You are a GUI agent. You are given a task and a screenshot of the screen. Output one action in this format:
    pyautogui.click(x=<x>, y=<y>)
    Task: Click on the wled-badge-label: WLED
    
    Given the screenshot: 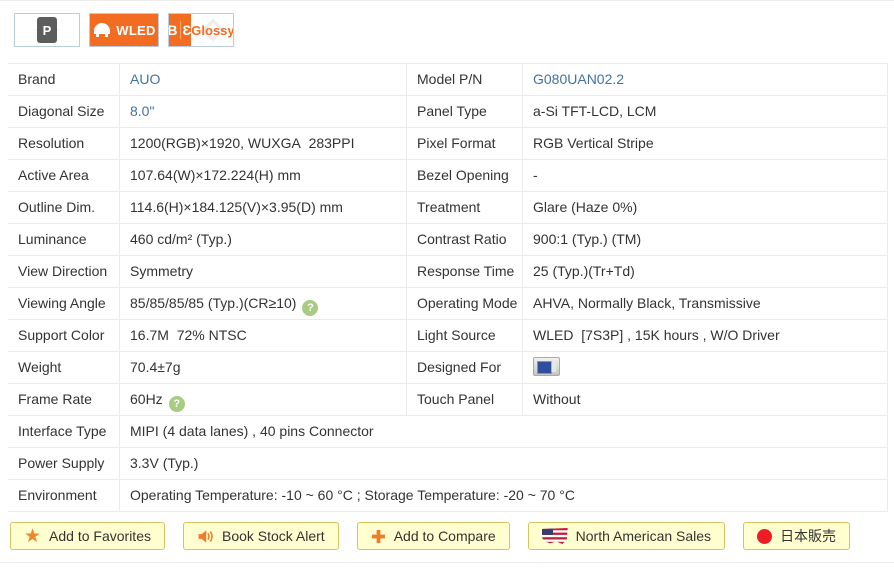 What is the action you would take?
    pyautogui.click(x=136, y=30)
    